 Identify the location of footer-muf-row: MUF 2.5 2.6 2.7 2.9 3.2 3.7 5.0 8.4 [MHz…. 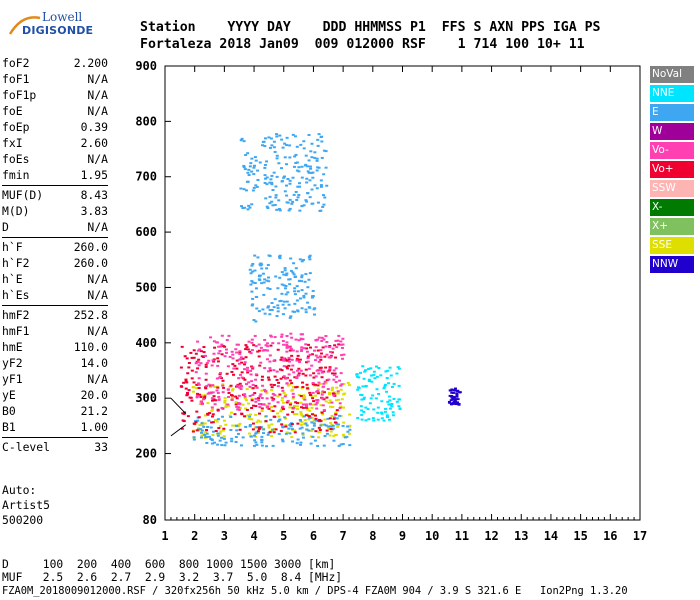
(172, 577).